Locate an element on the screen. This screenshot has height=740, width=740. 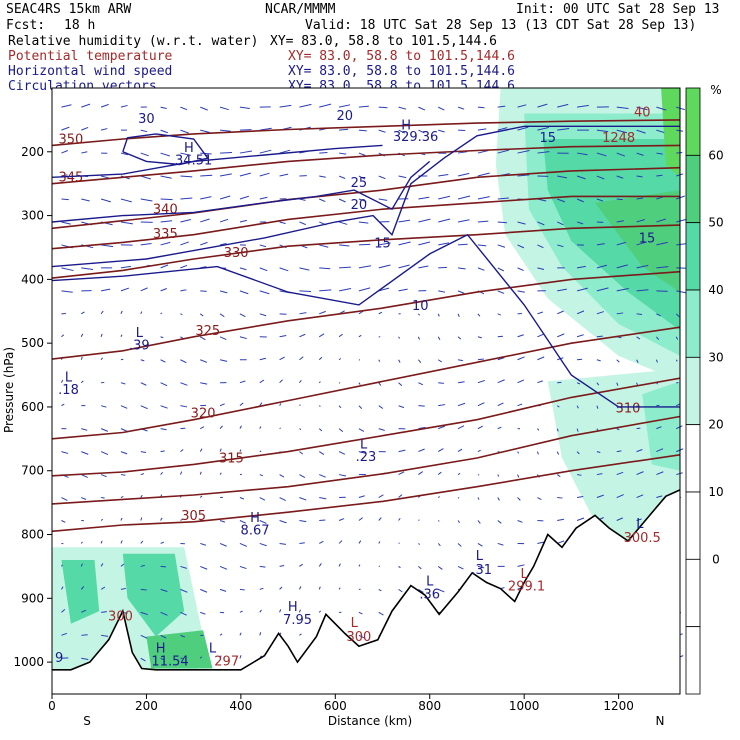
theta-label: 325 is located at coordinates (207, 331).